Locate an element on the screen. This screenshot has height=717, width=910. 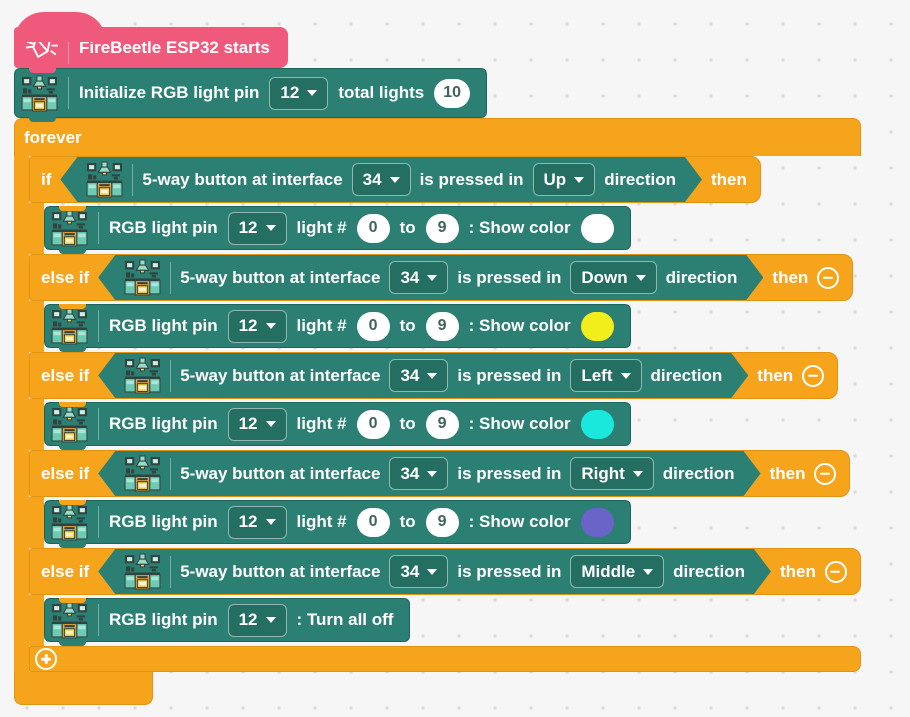
block-rgb-turn-all-off: RGB light pin 12 : Turn all off is located at coordinates (227, 622).